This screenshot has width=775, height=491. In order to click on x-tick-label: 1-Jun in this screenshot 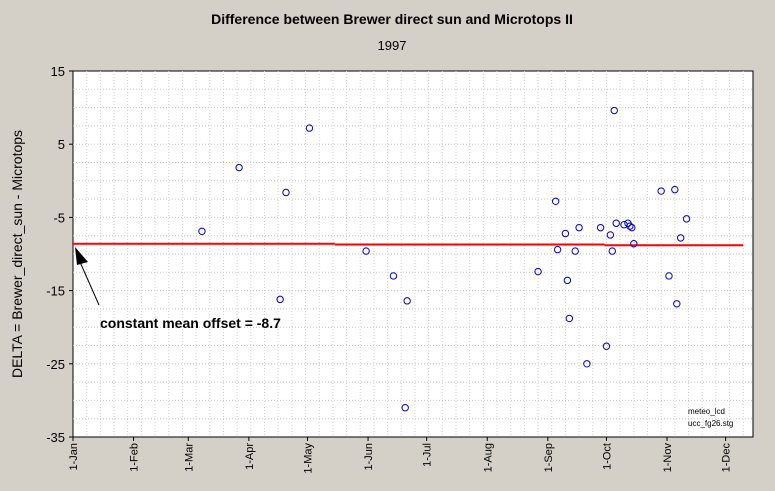, I will do `click(369, 457)`.